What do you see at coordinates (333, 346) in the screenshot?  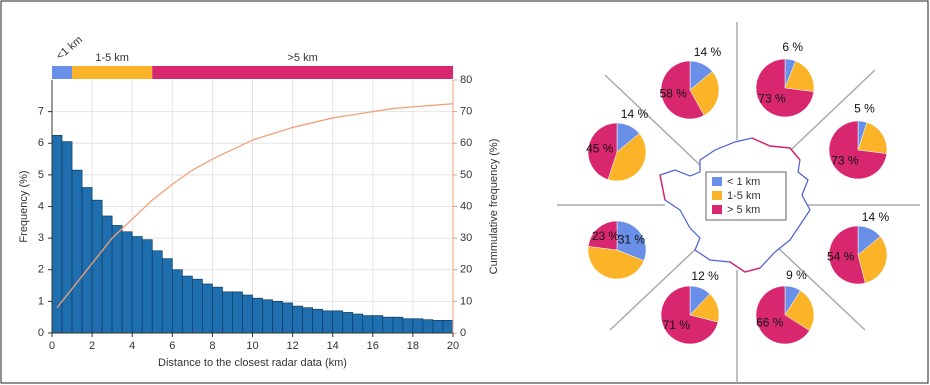 I see `x-tick-label: 14` at bounding box center [333, 346].